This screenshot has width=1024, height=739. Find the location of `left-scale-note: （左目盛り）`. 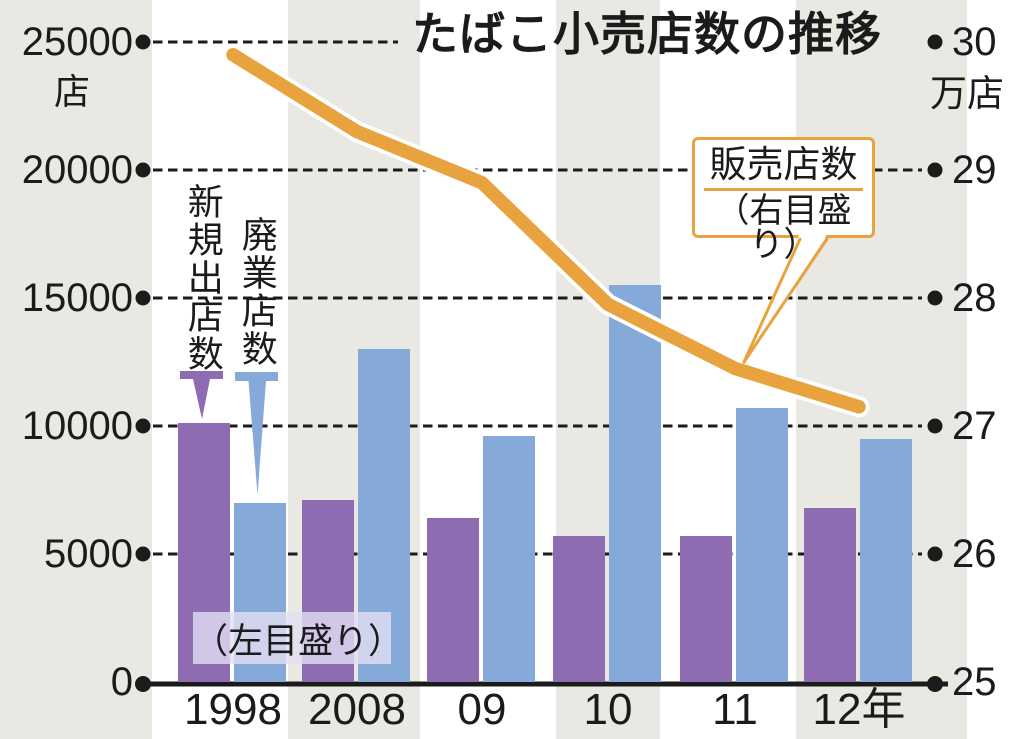

left-scale-note: （左目盛り） is located at coordinates (298, 638).